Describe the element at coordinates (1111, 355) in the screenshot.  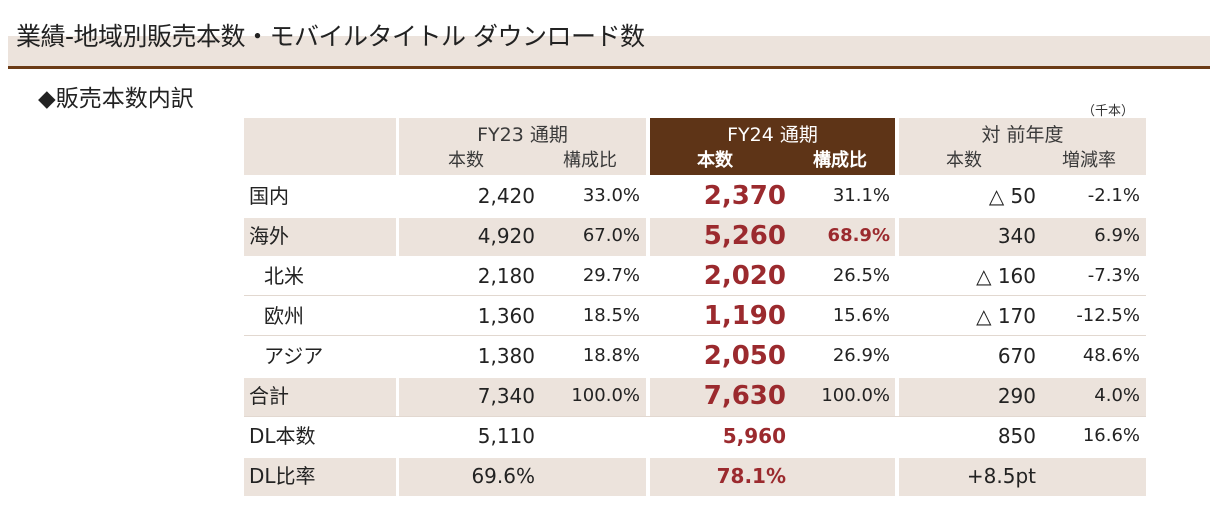
I see `yoy-rate-cell: 48.6%` at that location.